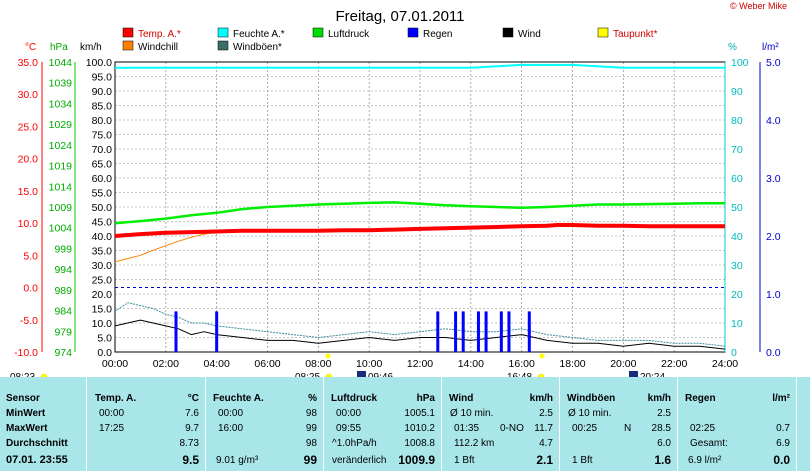 Image resolution: width=810 pixels, height=471 pixels. What do you see at coordinates (61, 208) in the screenshot?
I see `pressure-tick-label: 1009` at bounding box center [61, 208].